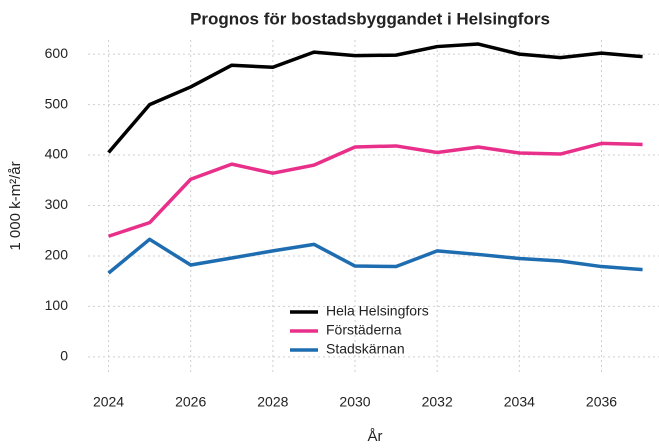  What do you see at coordinates (15, 205) in the screenshot?
I see `y-axis-title: 1 000 k-m²/år` at bounding box center [15, 205].